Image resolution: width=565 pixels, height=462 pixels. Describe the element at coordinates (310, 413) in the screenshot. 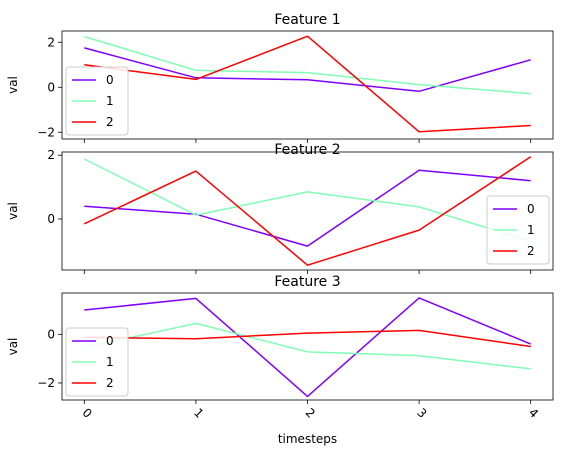

I see `x-tick-label: 2` at that location.